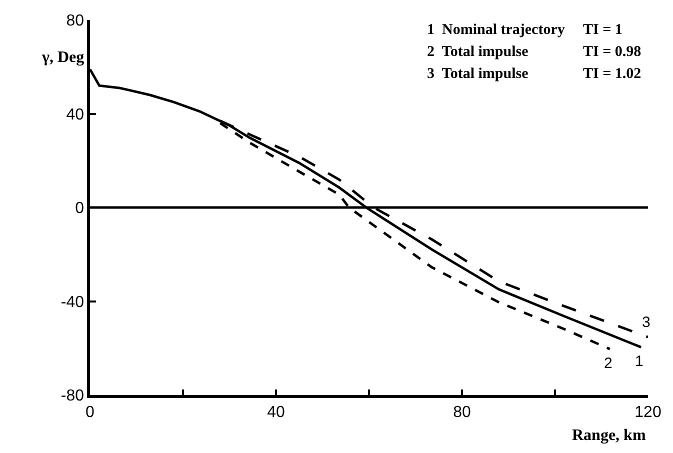  What do you see at coordinates (609, 435) in the screenshot?
I see `x-axis-title: Range, km` at bounding box center [609, 435].